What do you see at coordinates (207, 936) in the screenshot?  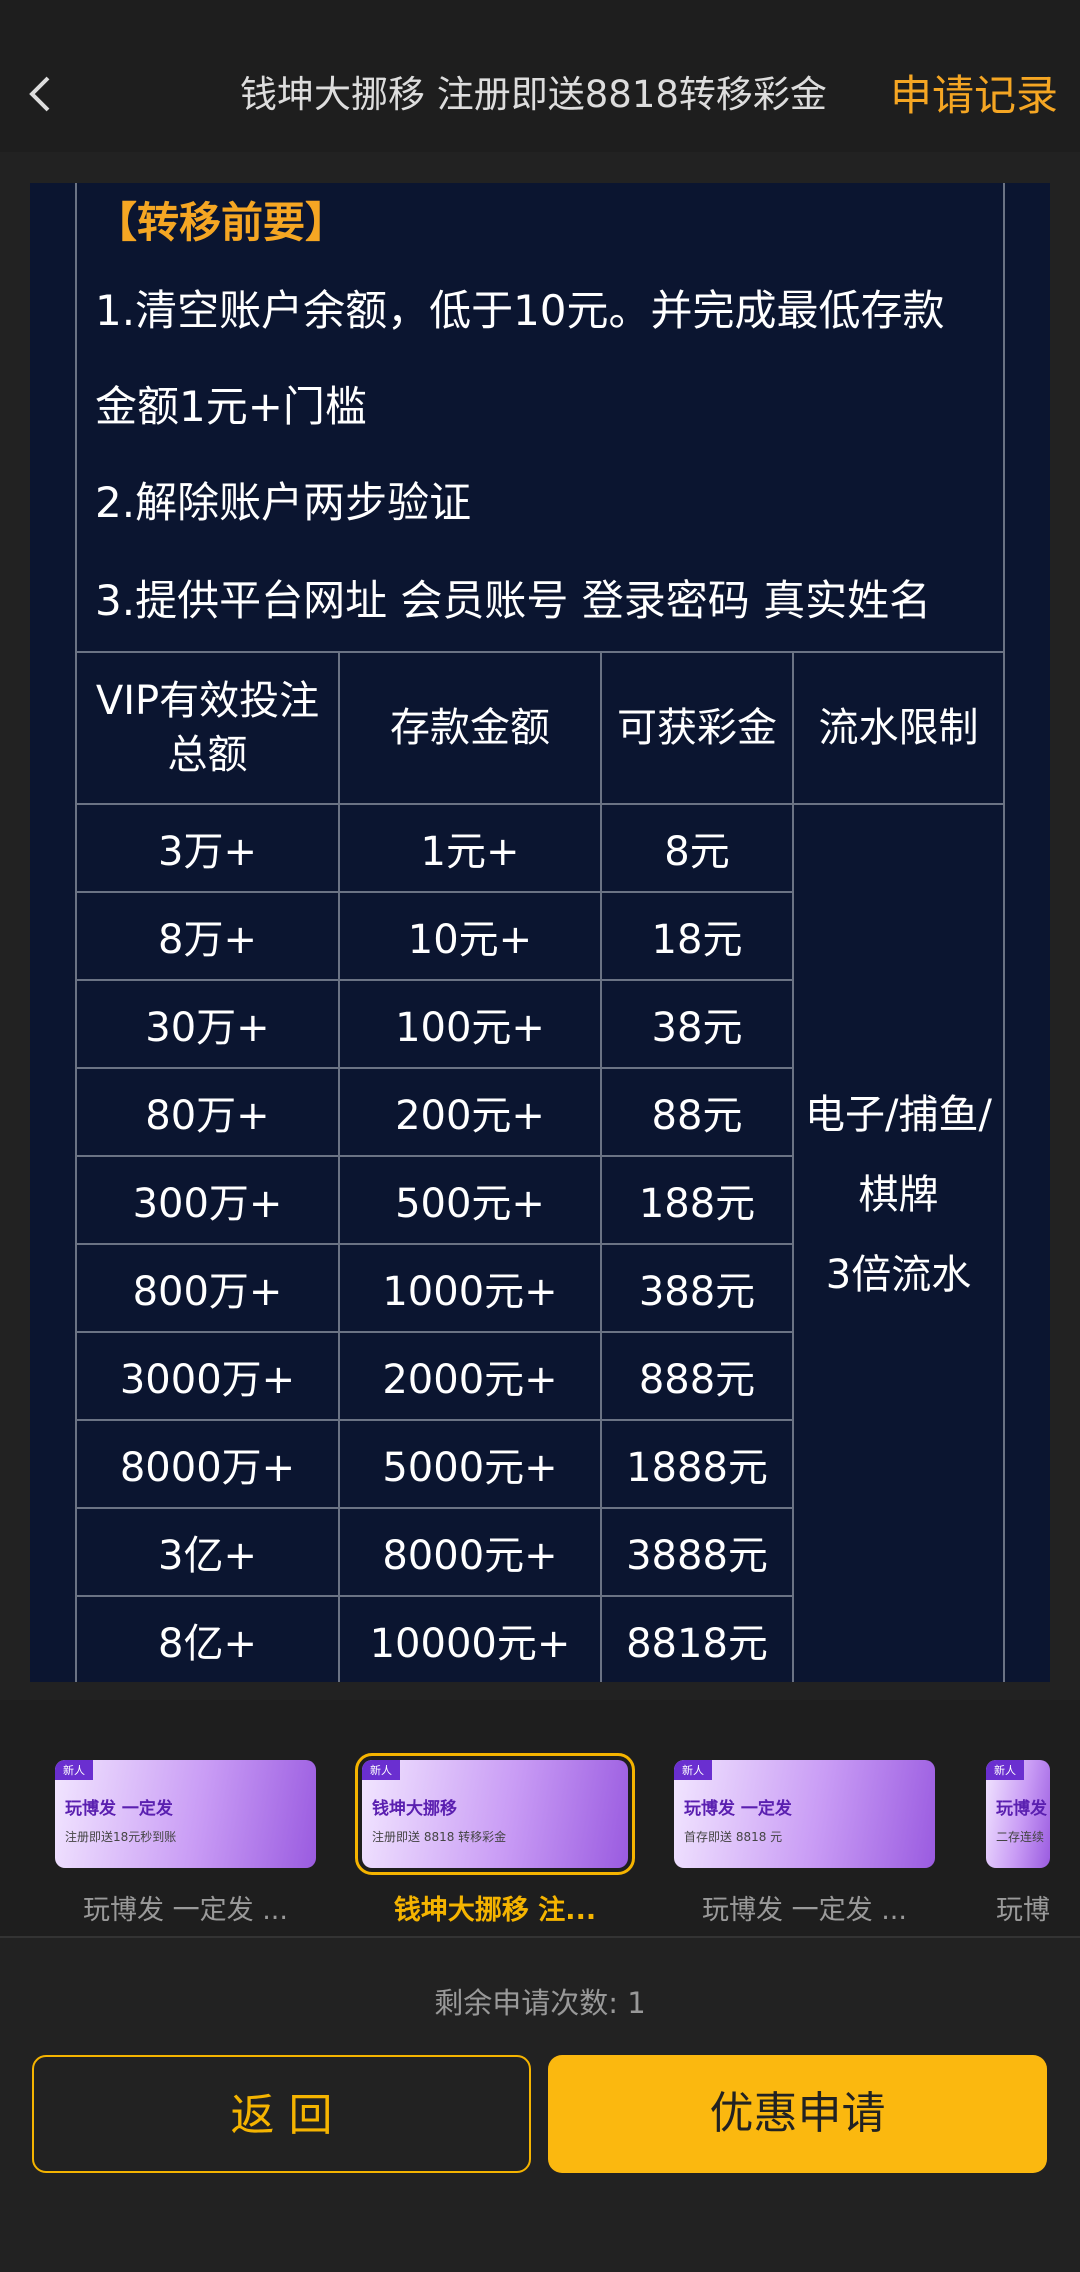 I see `table-cell: 8万+` at bounding box center [207, 936].